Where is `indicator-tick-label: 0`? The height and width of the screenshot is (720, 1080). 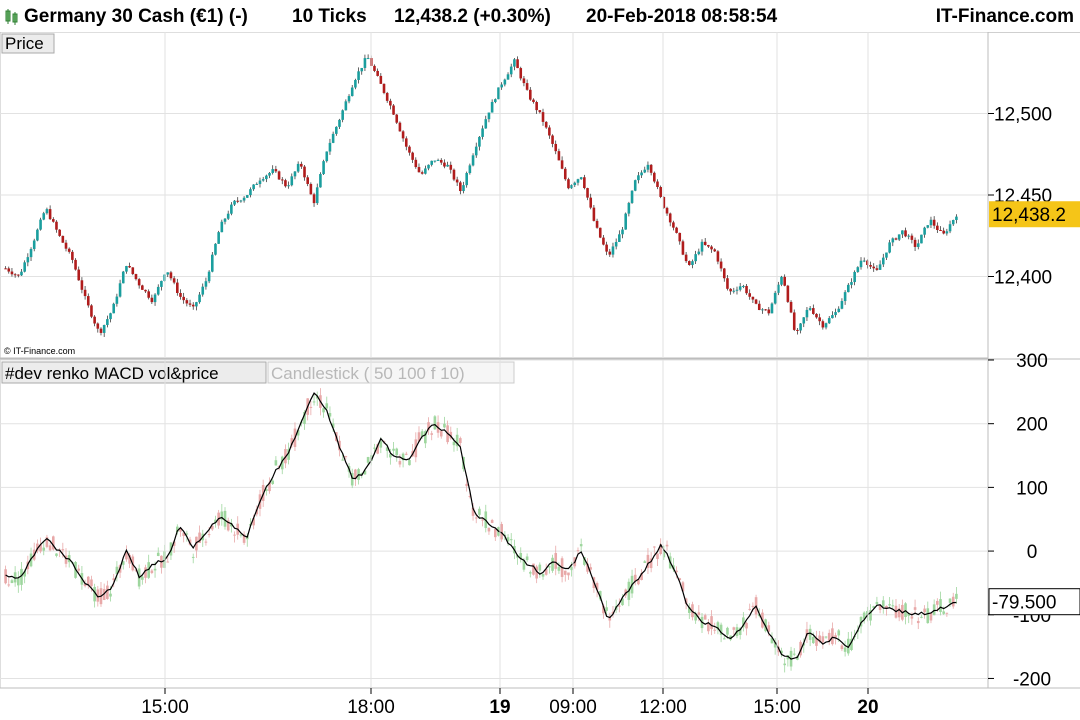 indicator-tick-label: 0 is located at coordinates (1032, 552).